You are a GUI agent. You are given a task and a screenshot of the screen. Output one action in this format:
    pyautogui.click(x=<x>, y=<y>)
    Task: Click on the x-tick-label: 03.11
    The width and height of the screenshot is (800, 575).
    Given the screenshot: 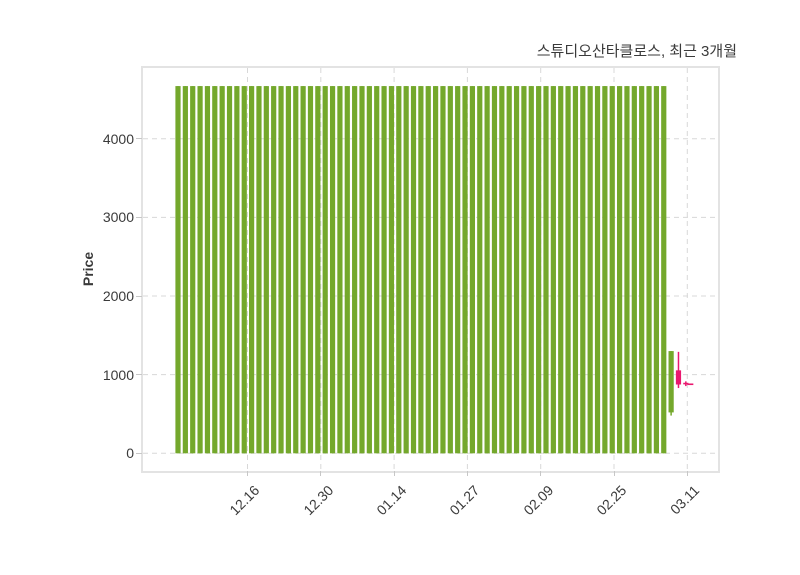 What is the action you would take?
    pyautogui.click(x=685, y=500)
    